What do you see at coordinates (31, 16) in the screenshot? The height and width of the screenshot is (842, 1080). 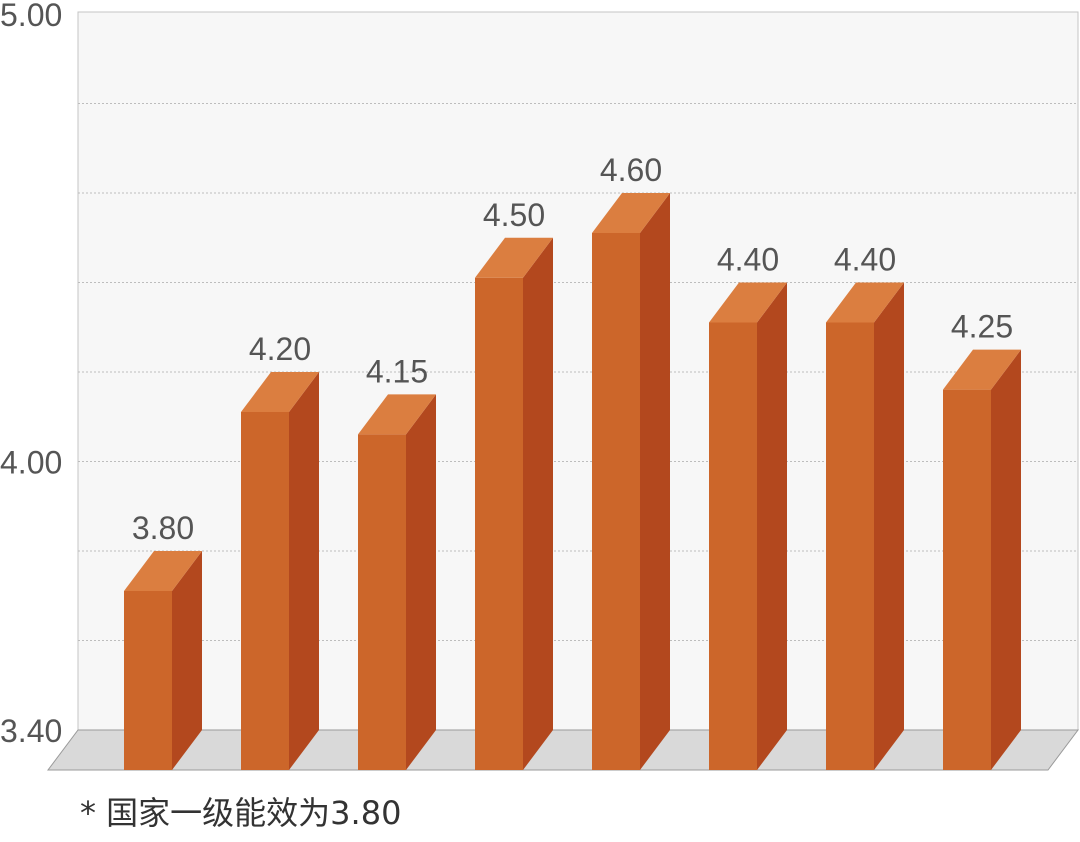 I see `y-tick-label: 5.00` at bounding box center [31, 16].